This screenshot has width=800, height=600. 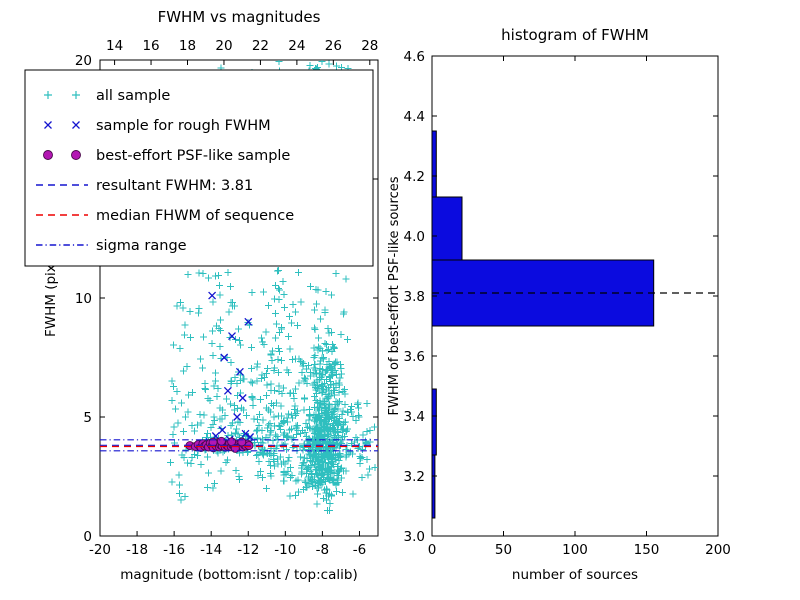 I want to click on right-x-tick-label: 50, so click(x=503, y=550).